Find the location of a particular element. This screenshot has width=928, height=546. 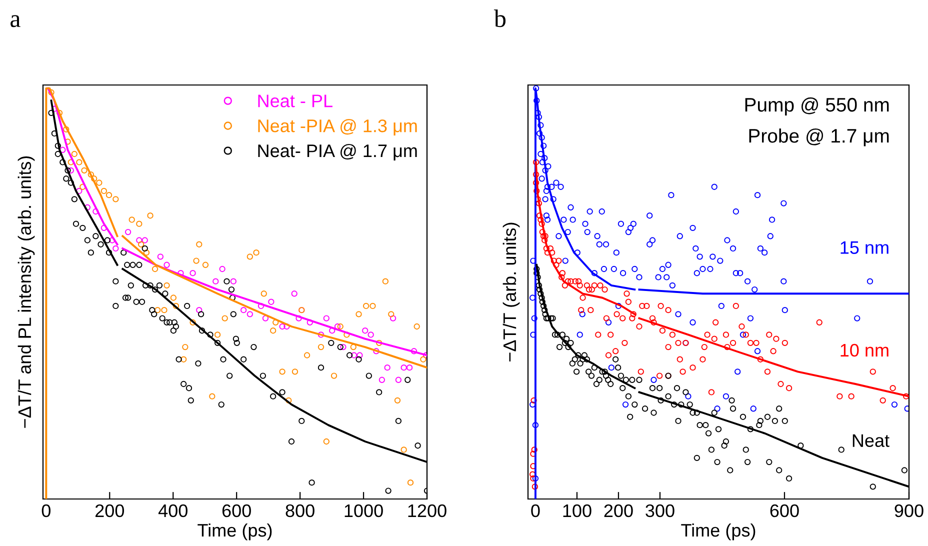

chart-title: b is located at coordinates (500, 19).